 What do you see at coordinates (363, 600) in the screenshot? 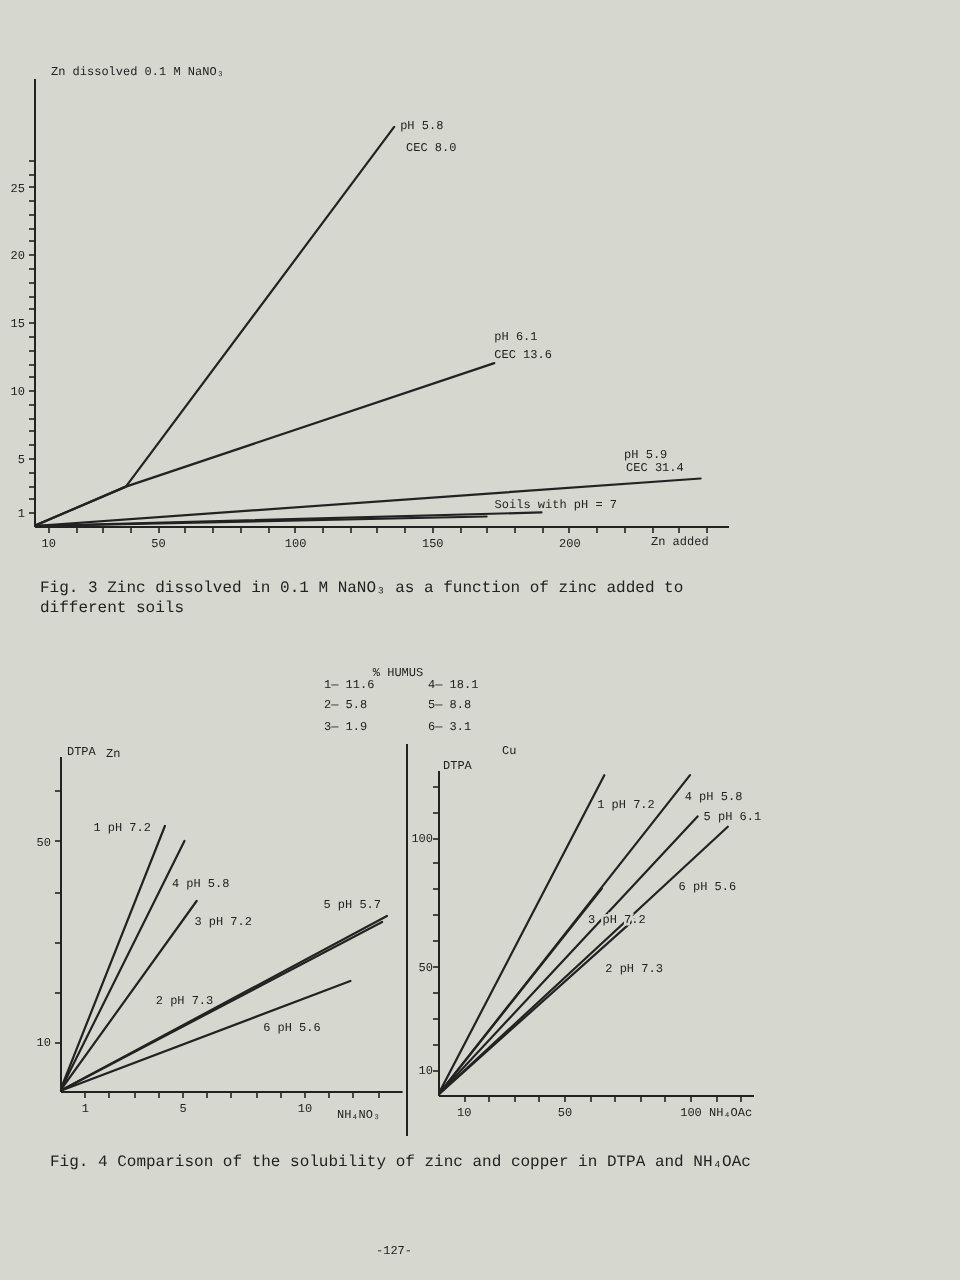
I see `caption: Fig. 3 Zinc dissolved in 0.1 M NaNO₃ as a function of zinc added to different soils` at bounding box center [363, 600].